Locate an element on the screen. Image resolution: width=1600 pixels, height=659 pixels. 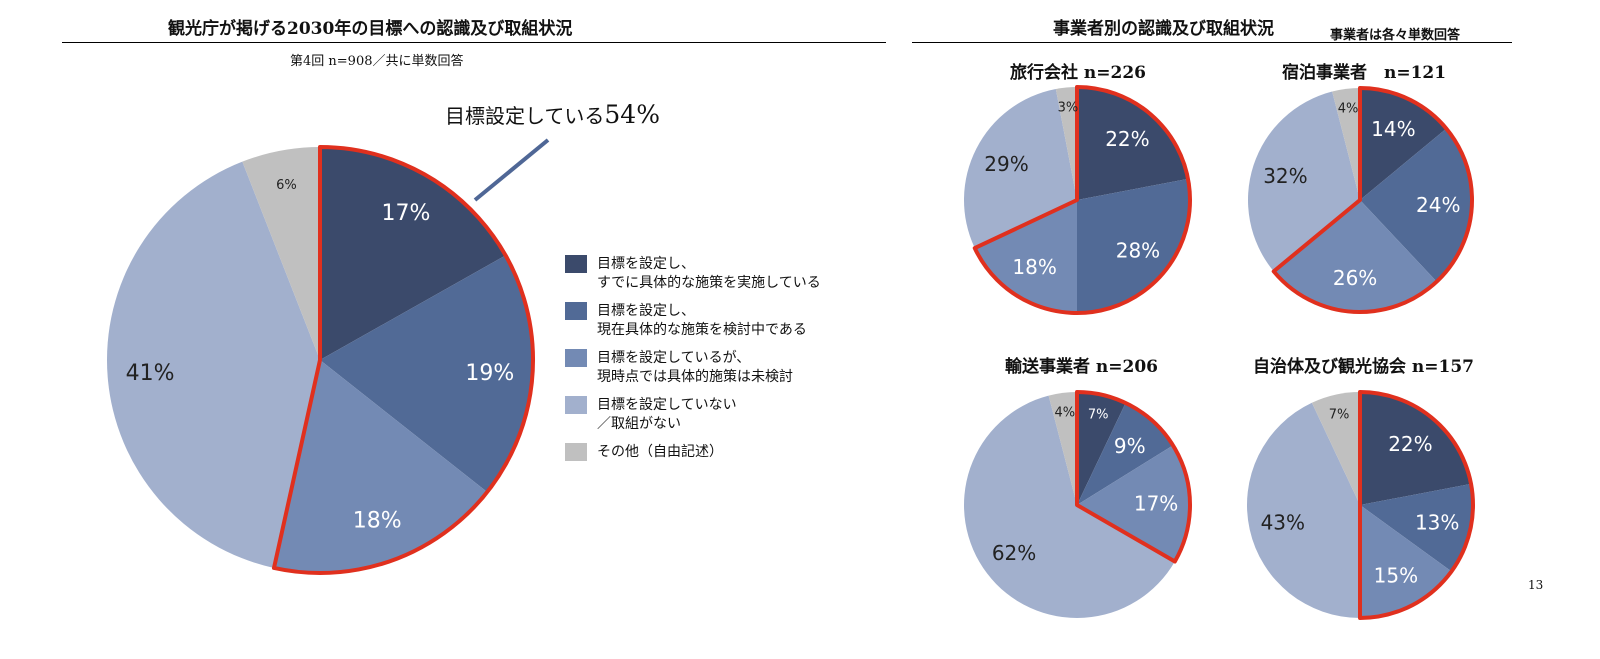
legend-item: 目標を設定しているが、 現時点では具体的施策は未検討 is located at coordinates (679, 368).